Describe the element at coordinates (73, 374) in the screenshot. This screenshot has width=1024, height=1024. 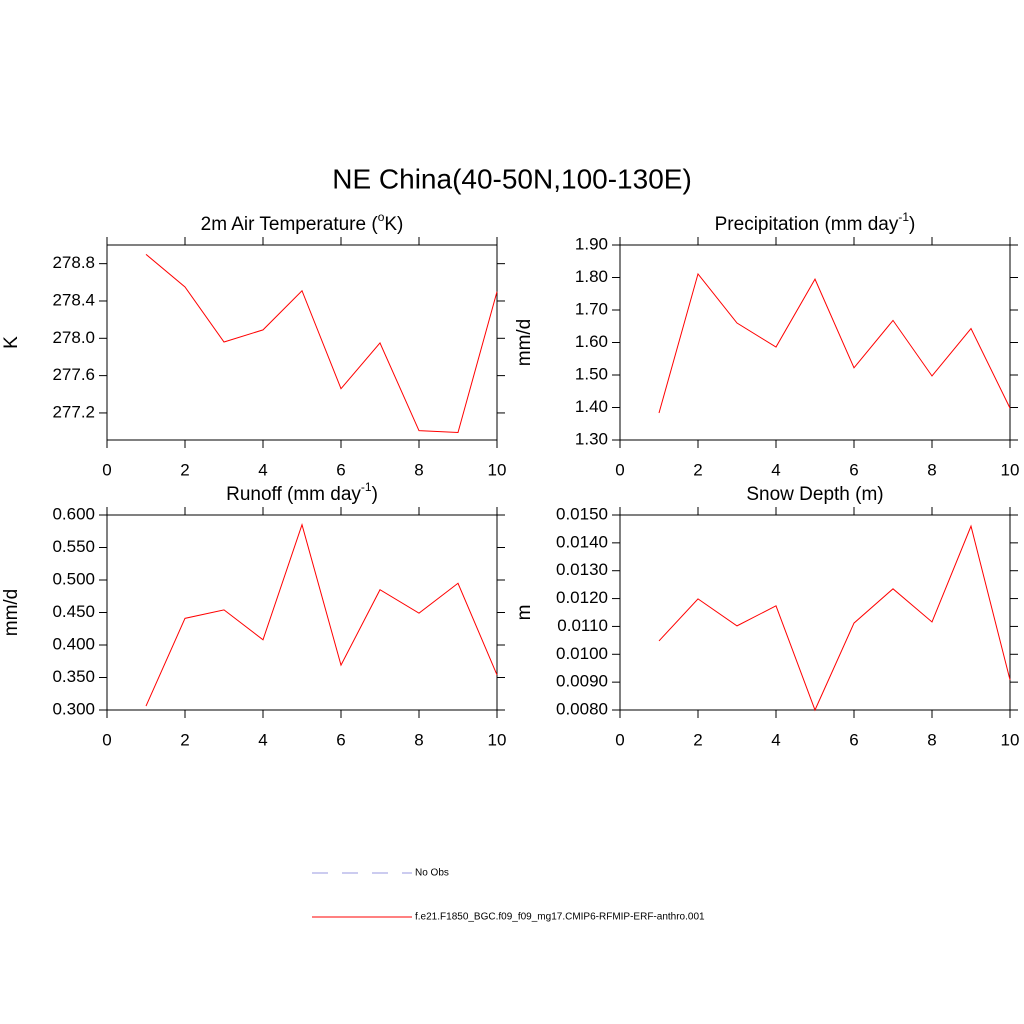
I see `y-tick-label: 277.6` at that location.